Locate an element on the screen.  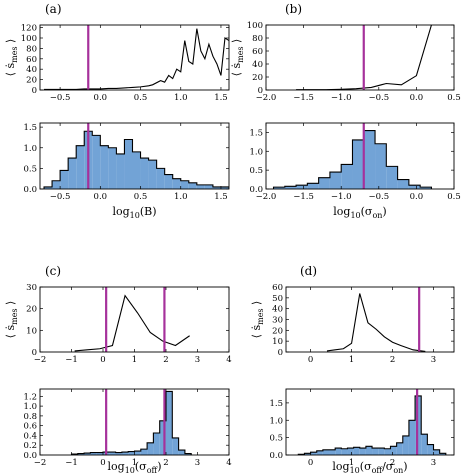
x-tick-label: −1.0 is located at coordinates (341, 98).